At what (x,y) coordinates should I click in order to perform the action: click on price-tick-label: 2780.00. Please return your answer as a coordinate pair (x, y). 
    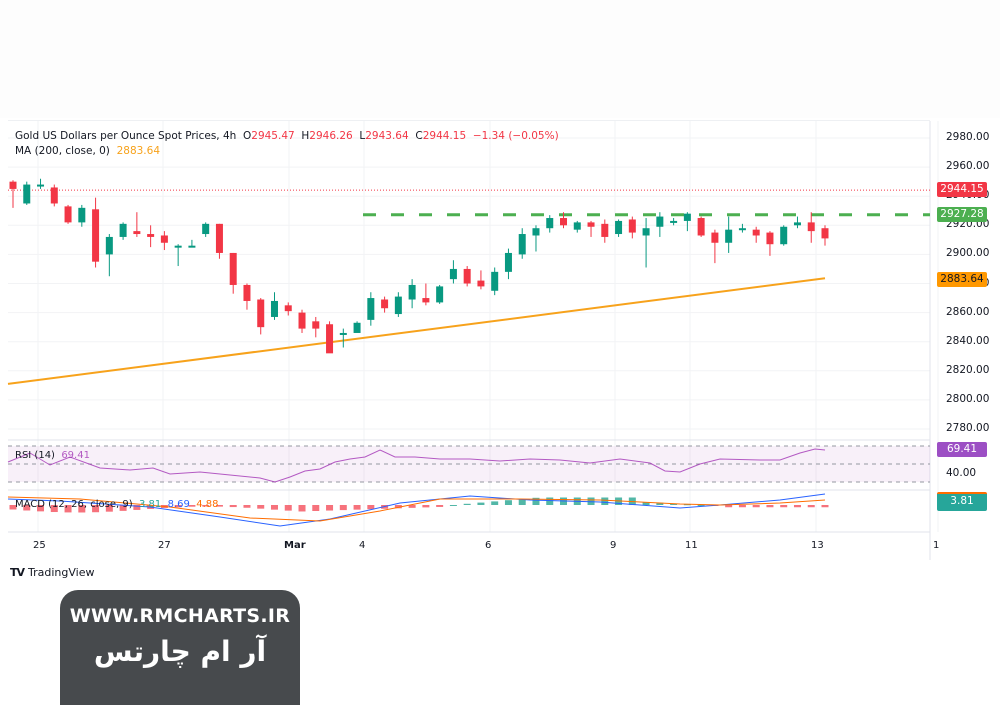
    Looking at the image, I should click on (968, 428).